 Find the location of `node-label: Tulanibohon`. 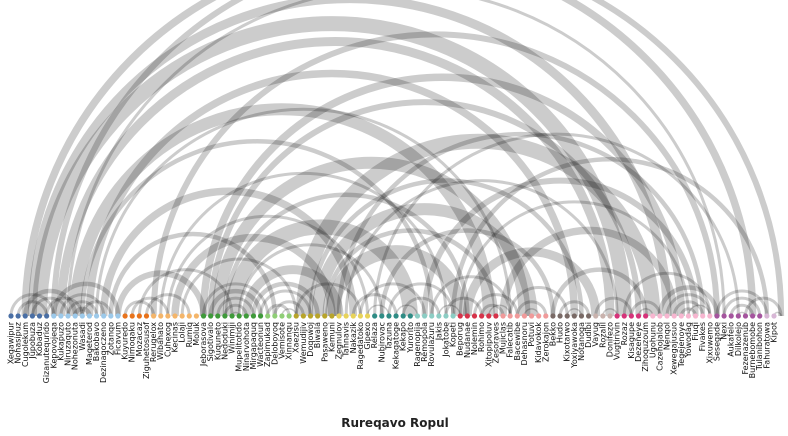

node-label: Tulanibohon is located at coordinates (759, 346).